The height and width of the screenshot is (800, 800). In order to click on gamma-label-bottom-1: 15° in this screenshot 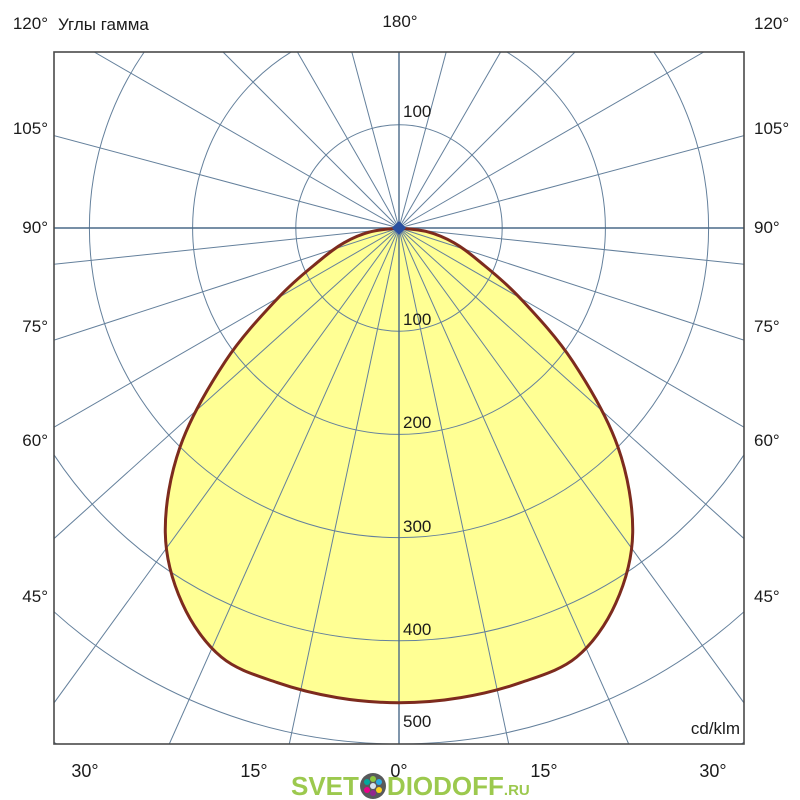, I will do `click(254, 771)`.